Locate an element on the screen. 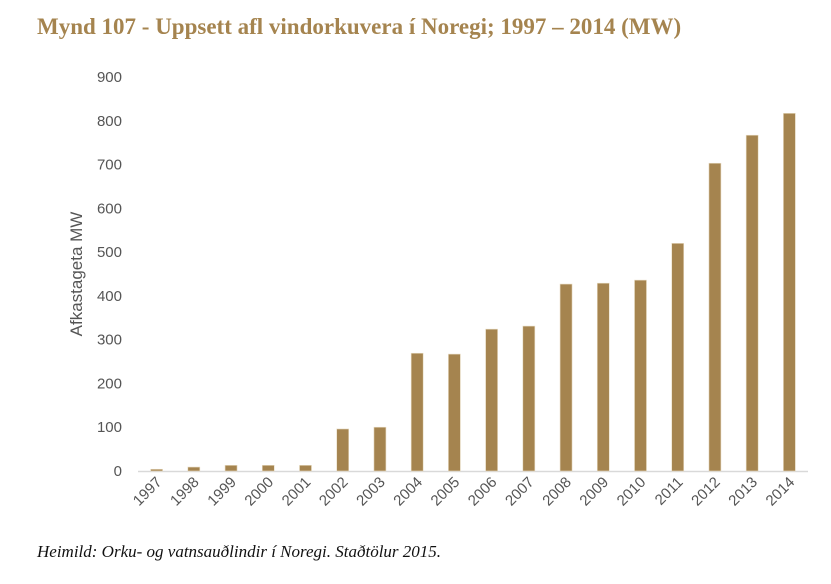 This screenshot has height=584, width=831. x-tick-label: 2008 is located at coordinates (557, 492).